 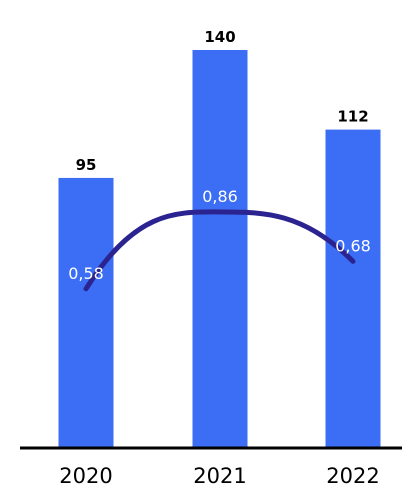 I want to click on line-value-label-2021: 0,86, so click(x=220, y=196).